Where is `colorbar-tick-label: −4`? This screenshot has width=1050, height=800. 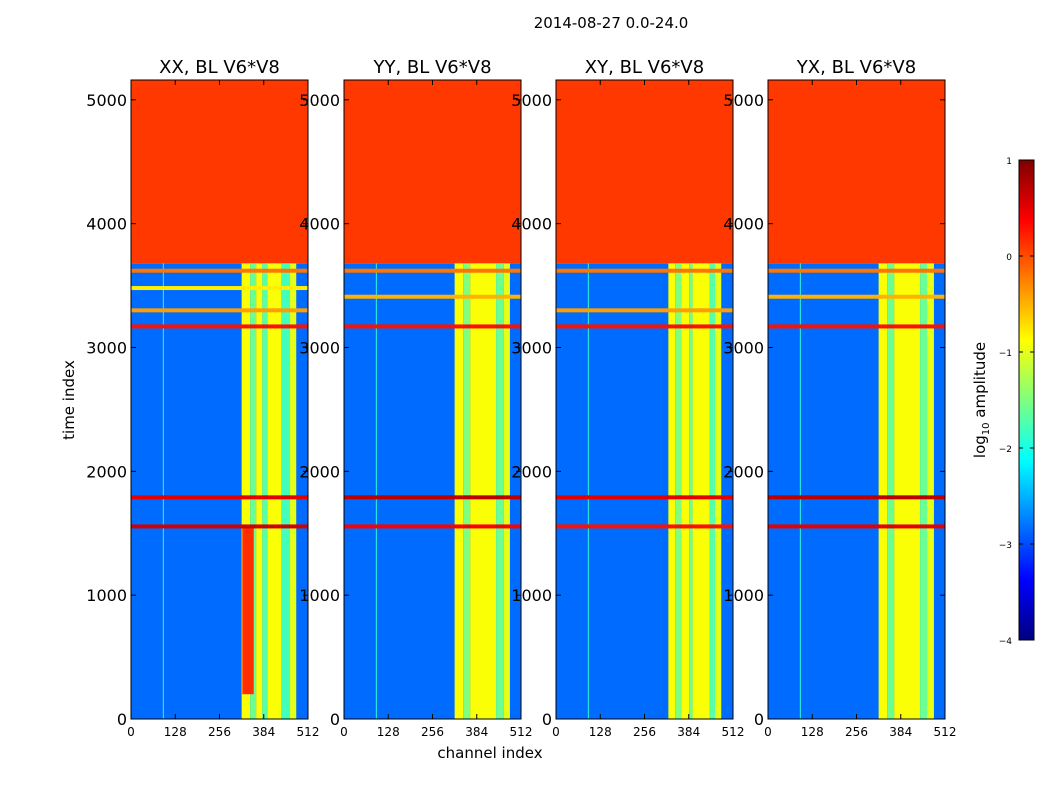 colorbar-tick-label: −4 is located at coordinates (1006, 642).